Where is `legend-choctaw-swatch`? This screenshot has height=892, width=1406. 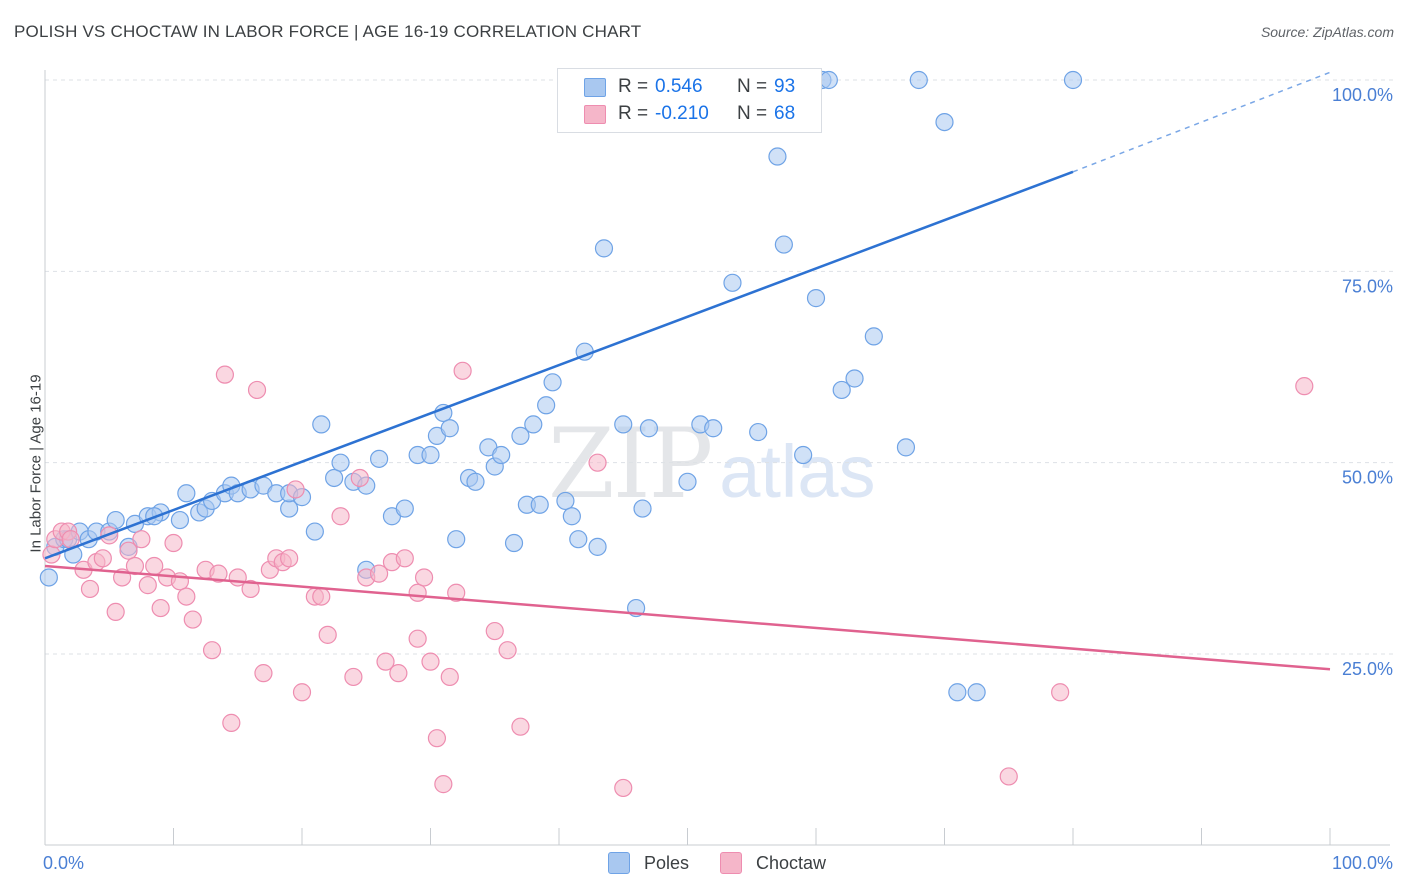 legend-choctaw-swatch is located at coordinates (731, 863).